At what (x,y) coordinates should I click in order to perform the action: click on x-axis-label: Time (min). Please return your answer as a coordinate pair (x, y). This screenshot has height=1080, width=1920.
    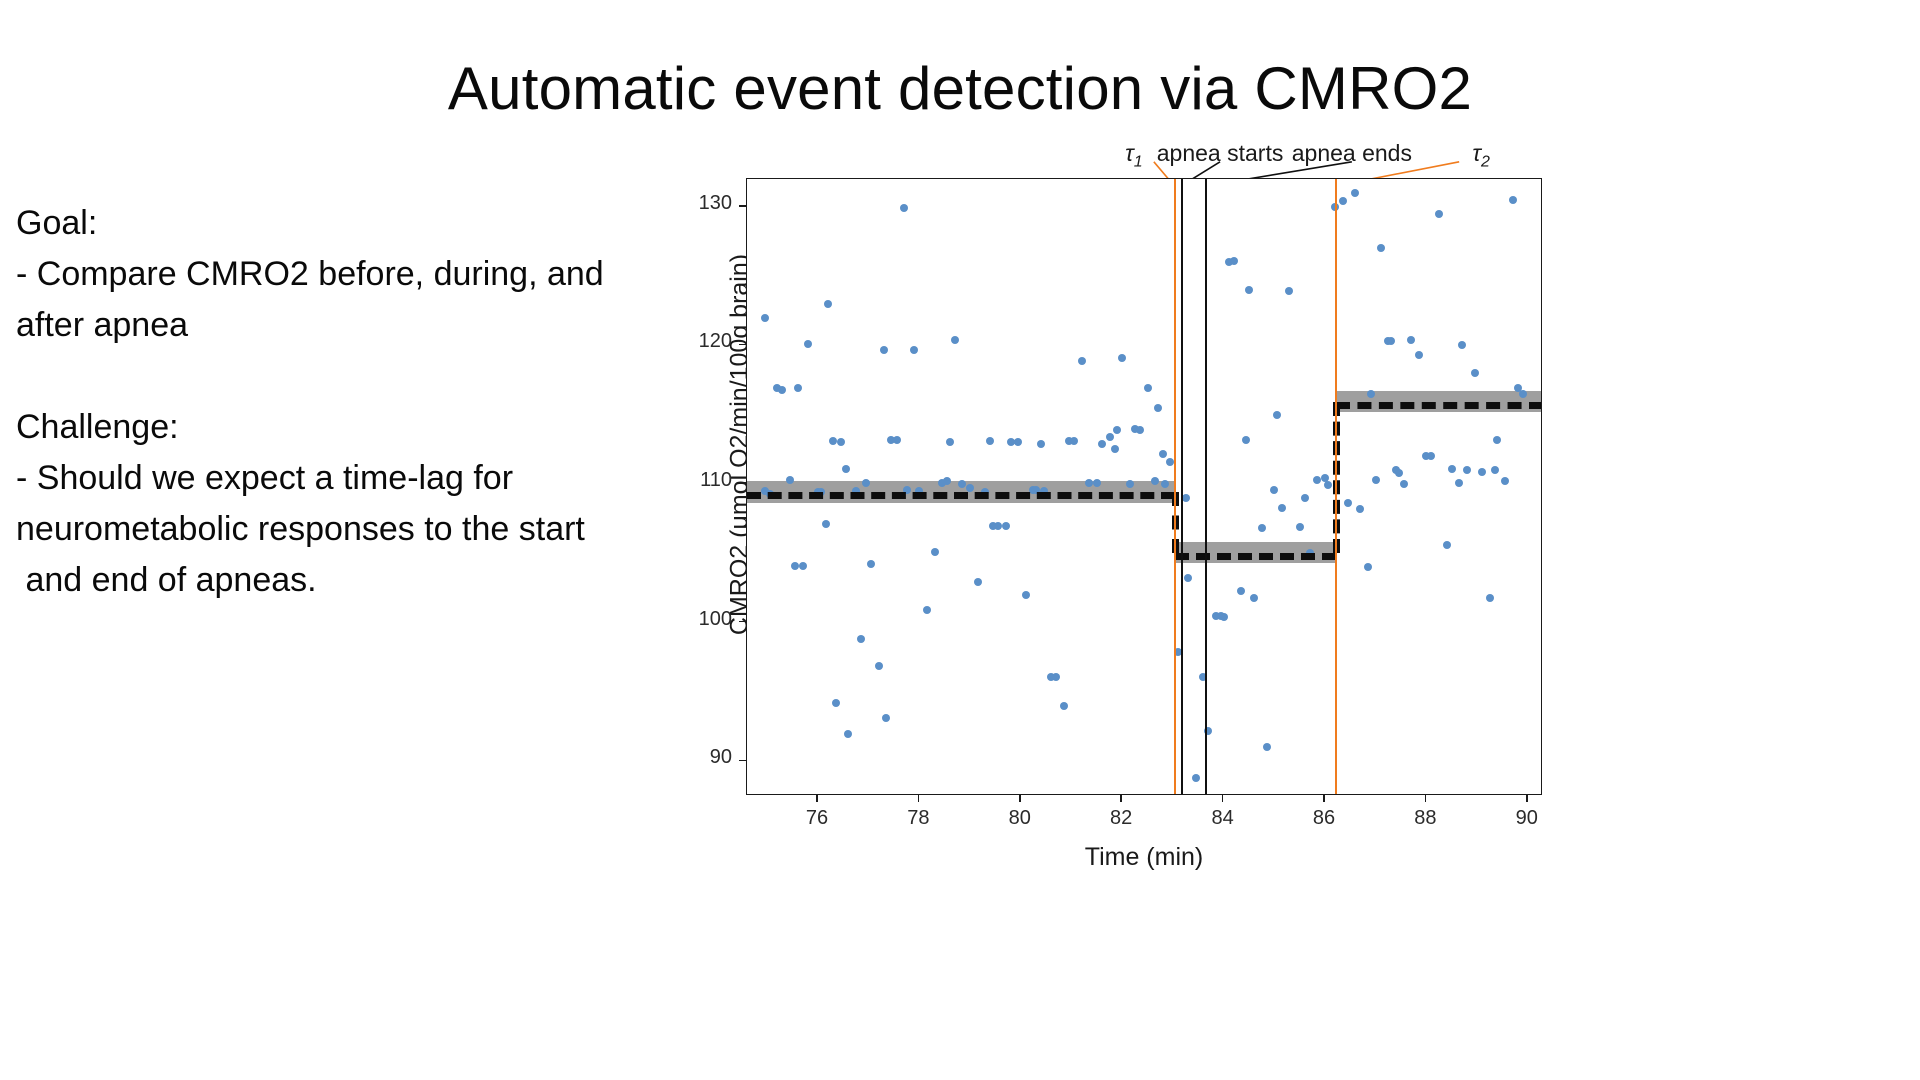
    Looking at the image, I should click on (1144, 857).